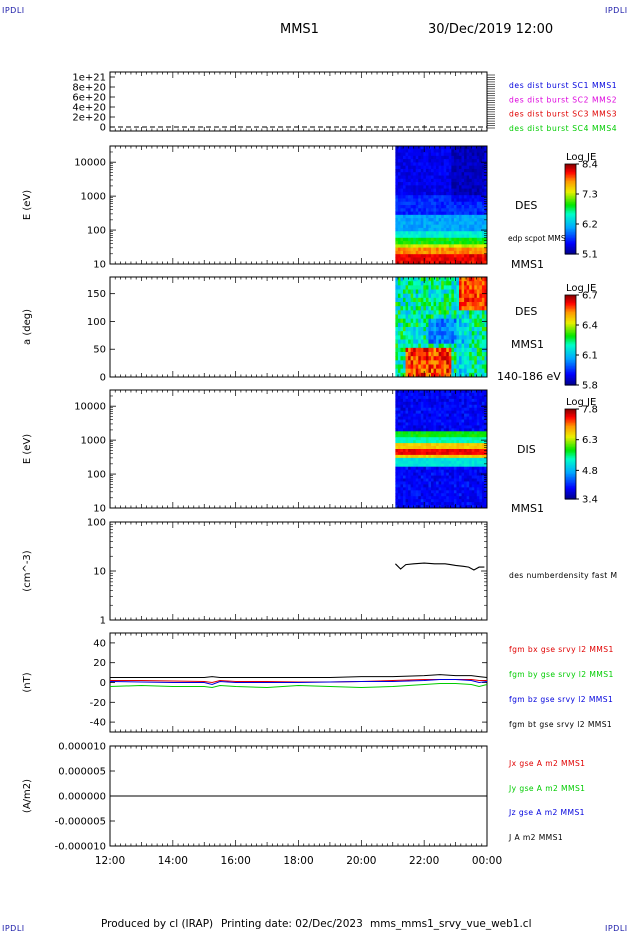 This screenshot has height=934, width=630. I want to click on y-tick-label: 100, so click(96, 523).